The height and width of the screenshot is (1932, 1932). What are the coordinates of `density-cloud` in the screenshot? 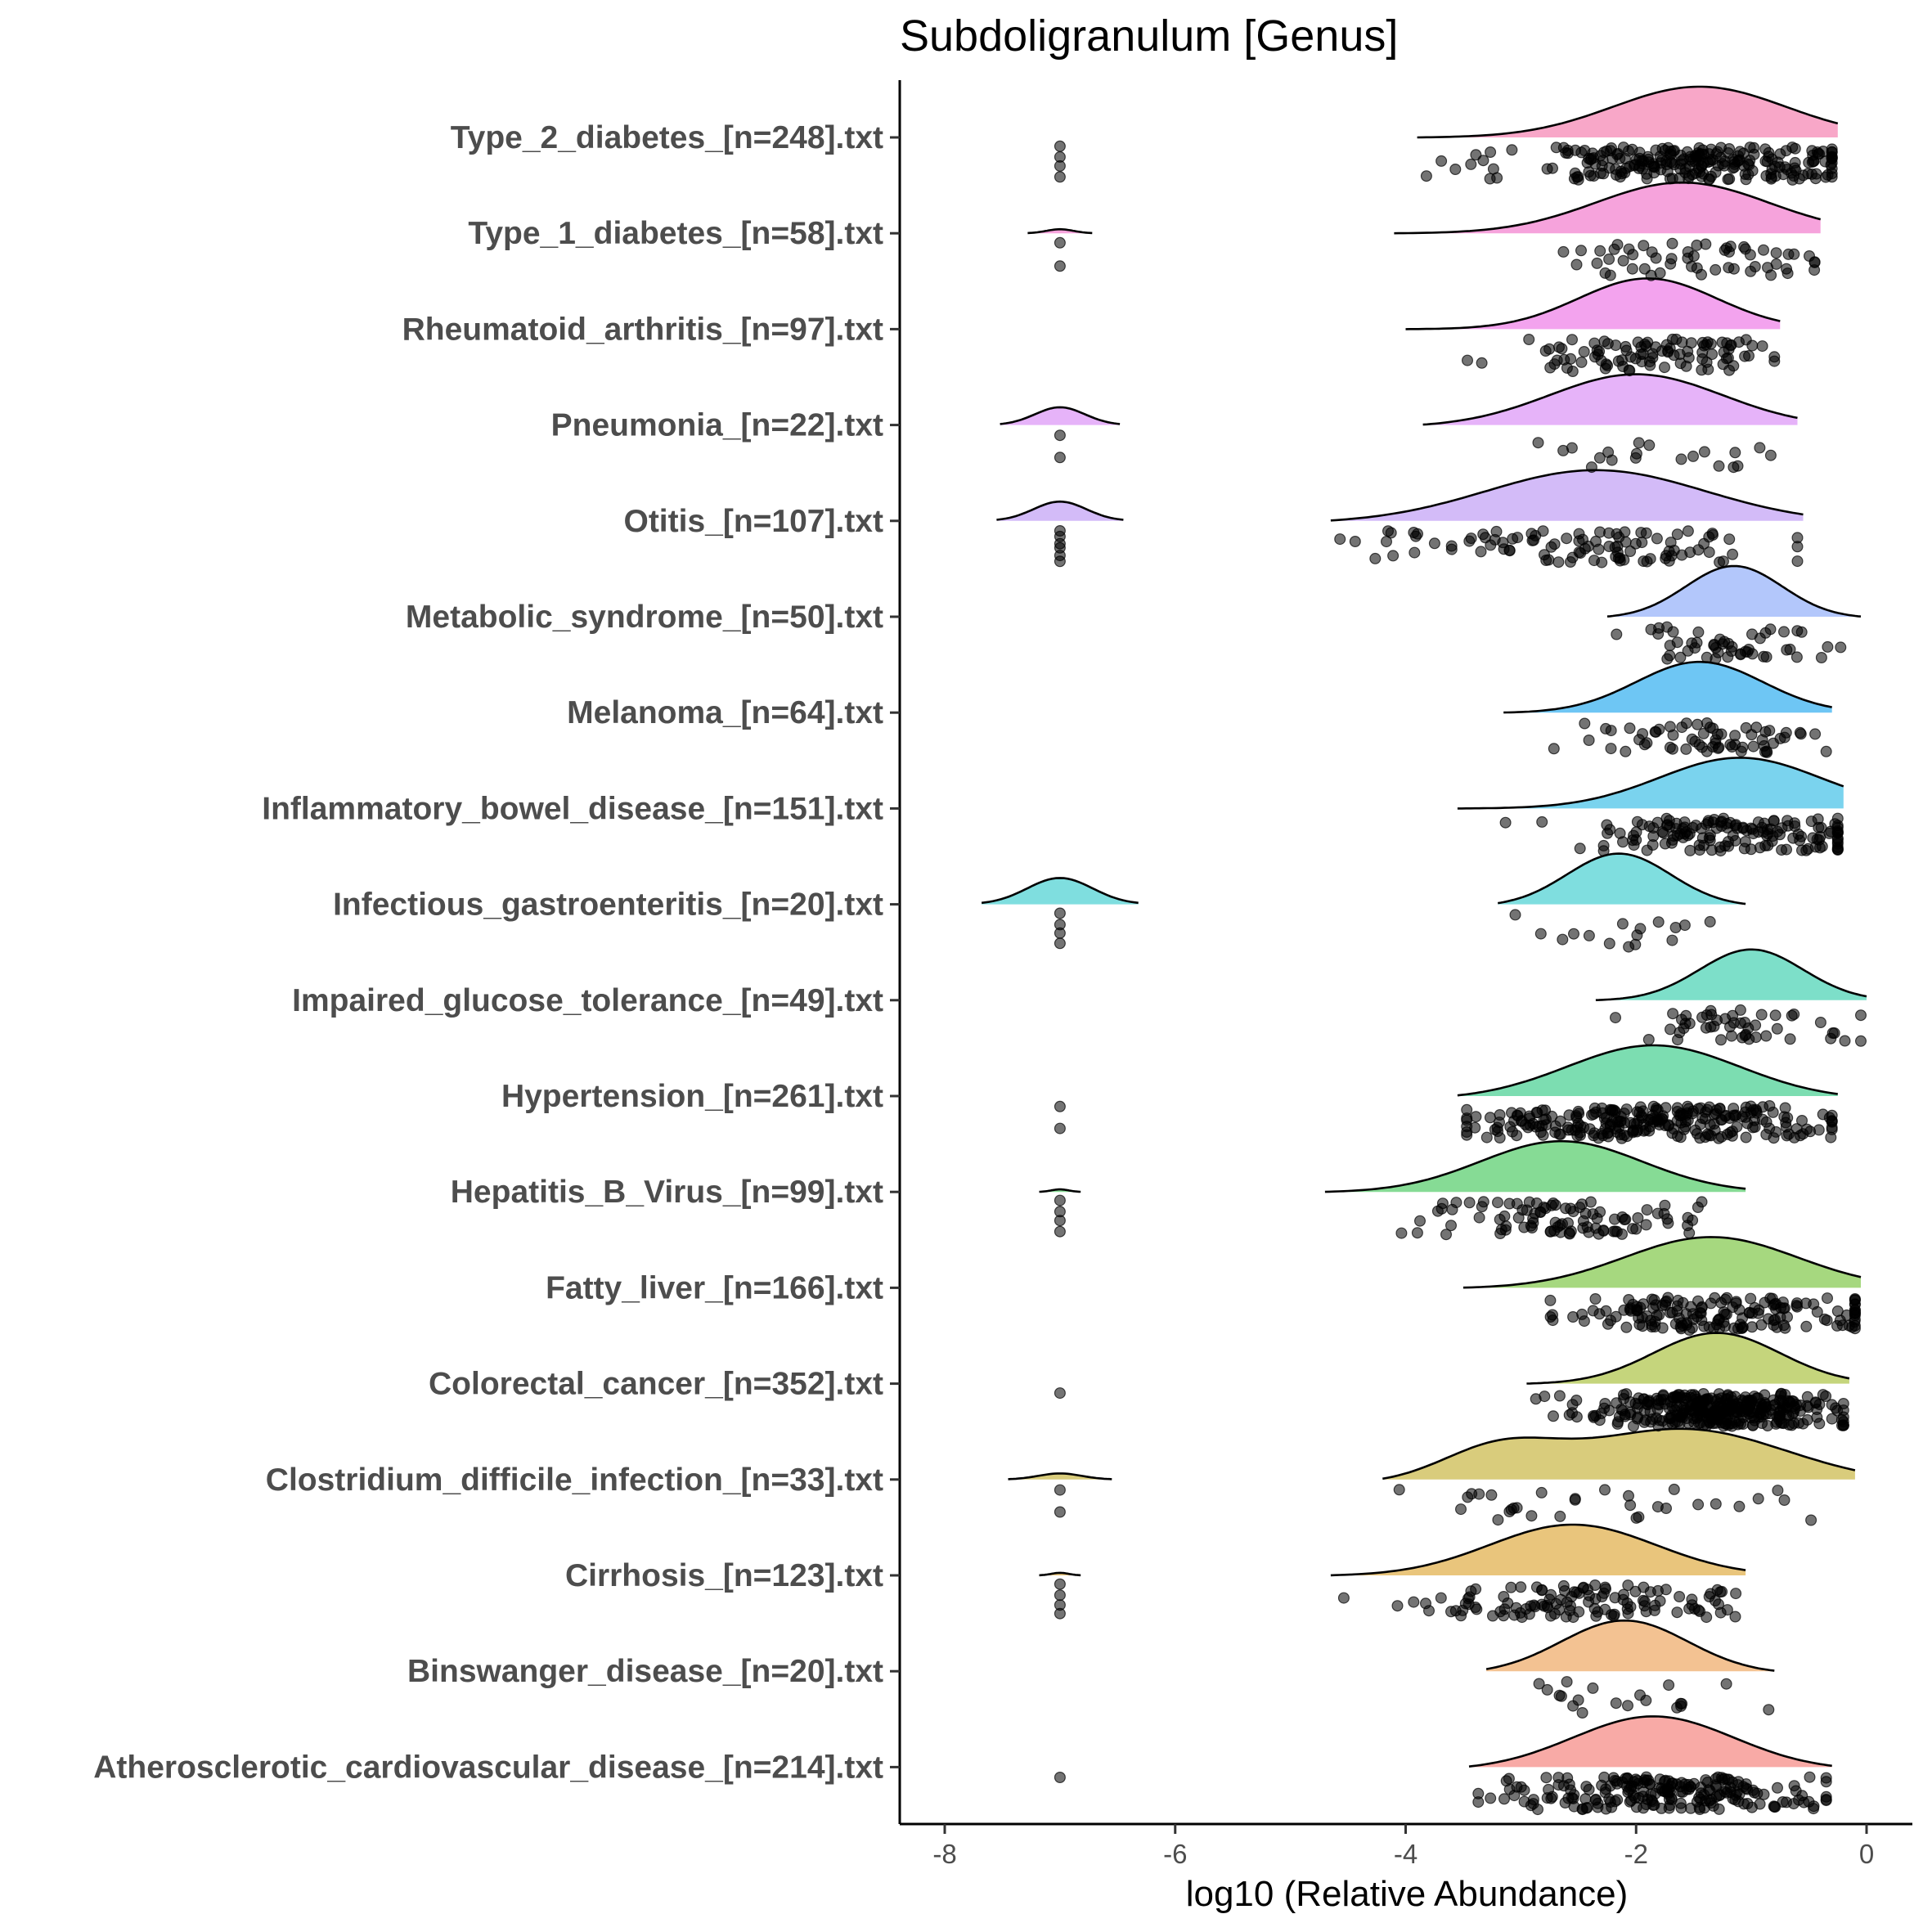 It's located at (1535, 1167).